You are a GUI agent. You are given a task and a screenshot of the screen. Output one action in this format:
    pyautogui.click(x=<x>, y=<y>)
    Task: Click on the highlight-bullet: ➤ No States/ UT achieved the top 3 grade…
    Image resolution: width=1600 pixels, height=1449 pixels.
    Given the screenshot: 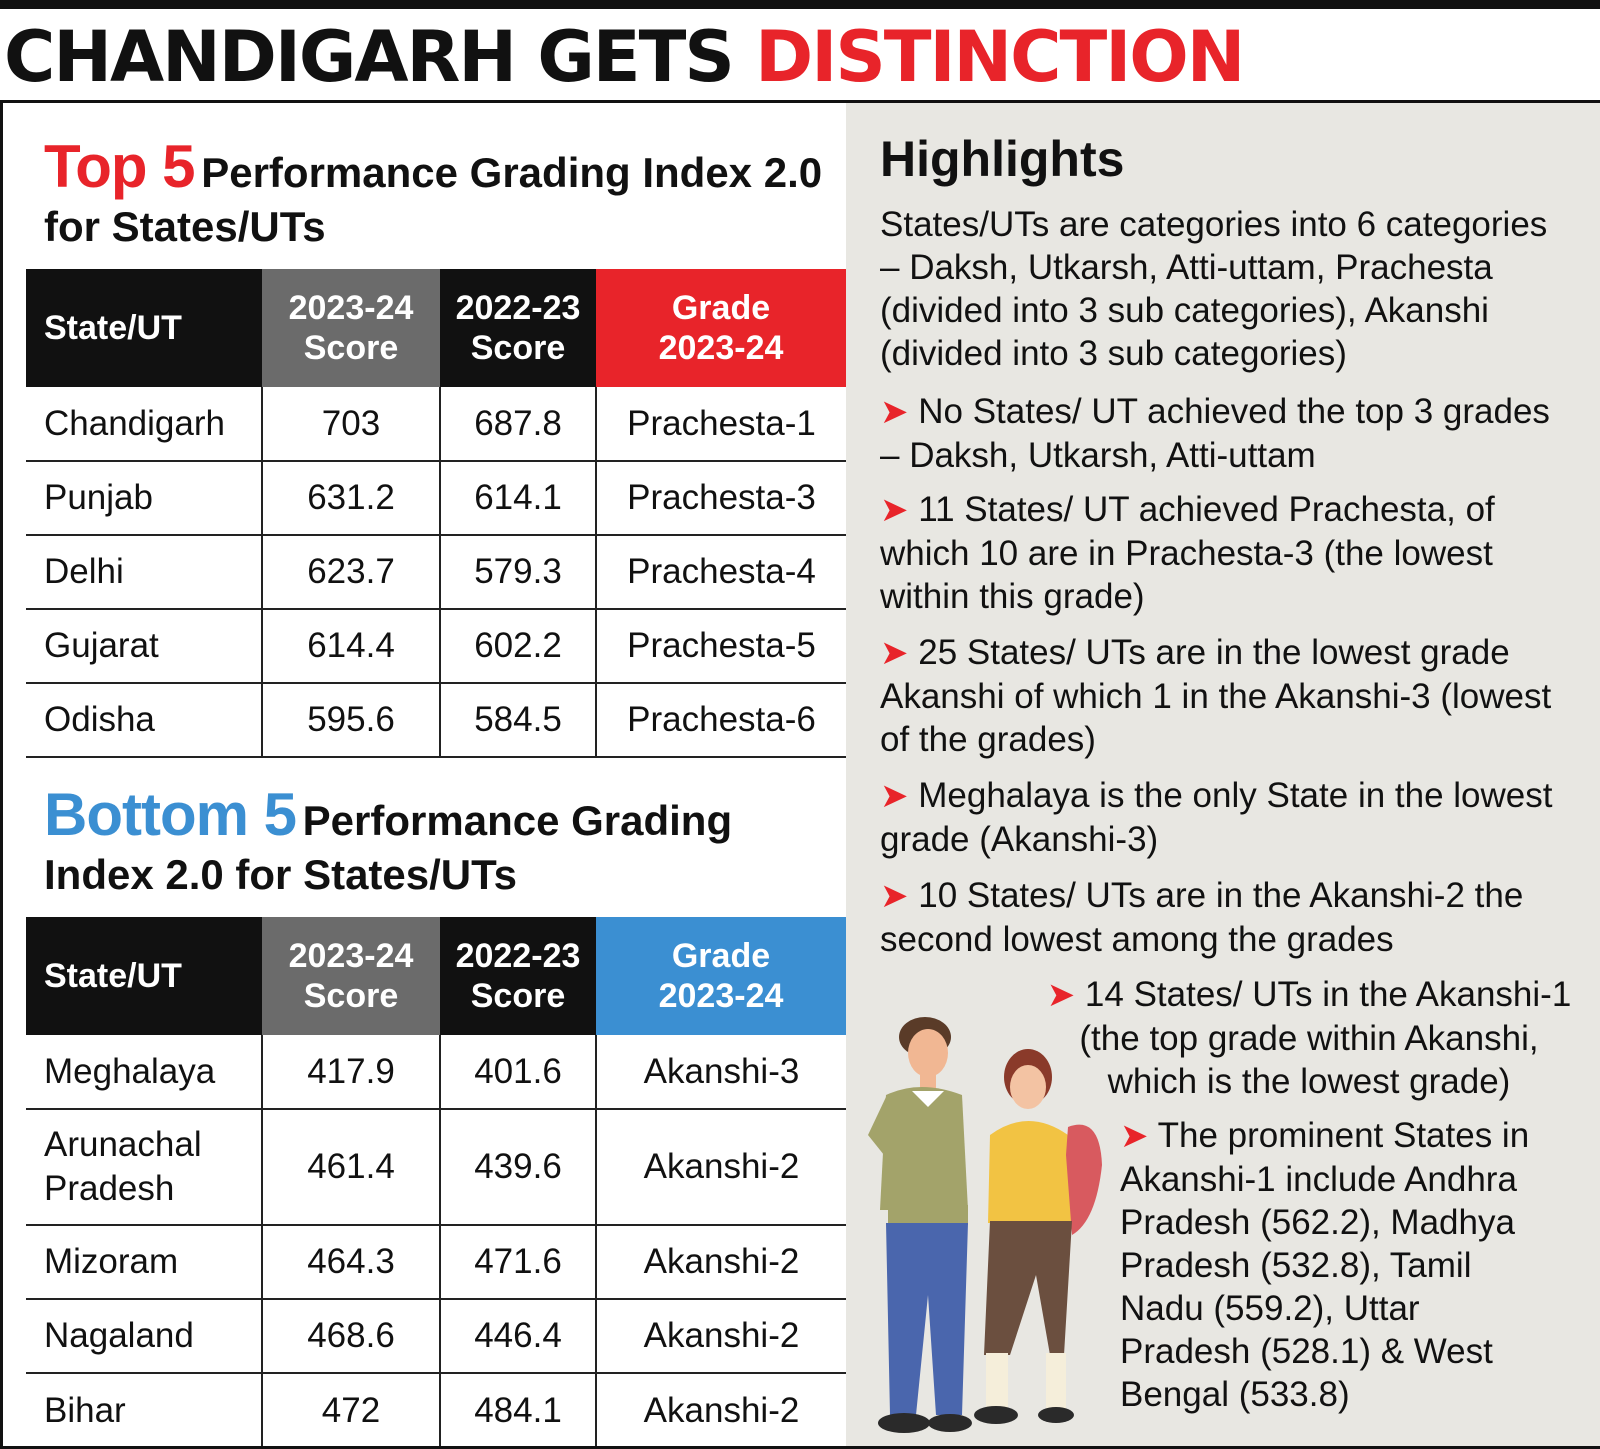 What is the action you would take?
    pyautogui.click(x=1225, y=433)
    